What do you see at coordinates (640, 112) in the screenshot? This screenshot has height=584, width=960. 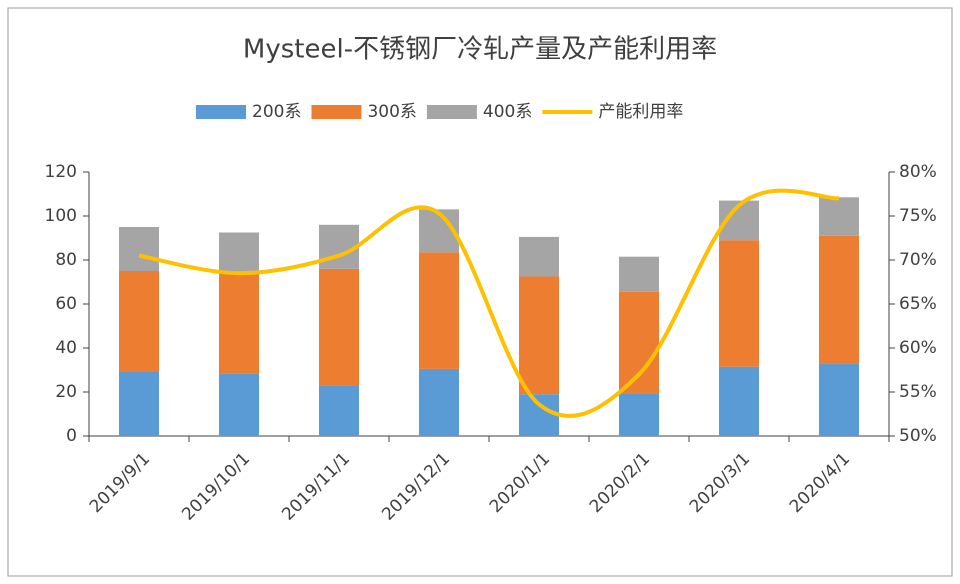 I see `legend-label: 产能利用率` at bounding box center [640, 112].